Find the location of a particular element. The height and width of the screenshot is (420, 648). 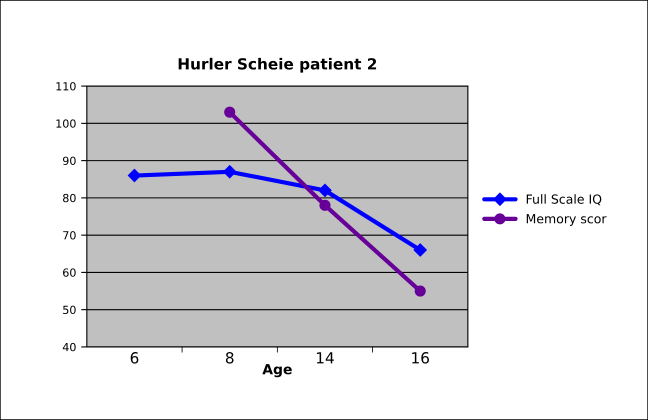

chart-title: Hurler Scheie patient 2 is located at coordinates (277, 65).